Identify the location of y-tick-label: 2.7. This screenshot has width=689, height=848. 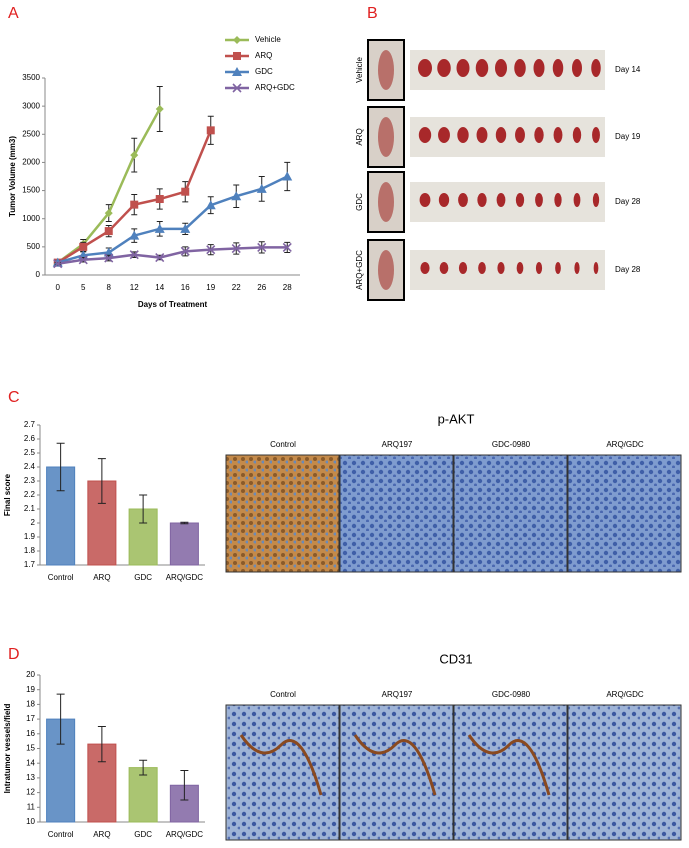
(30, 424).